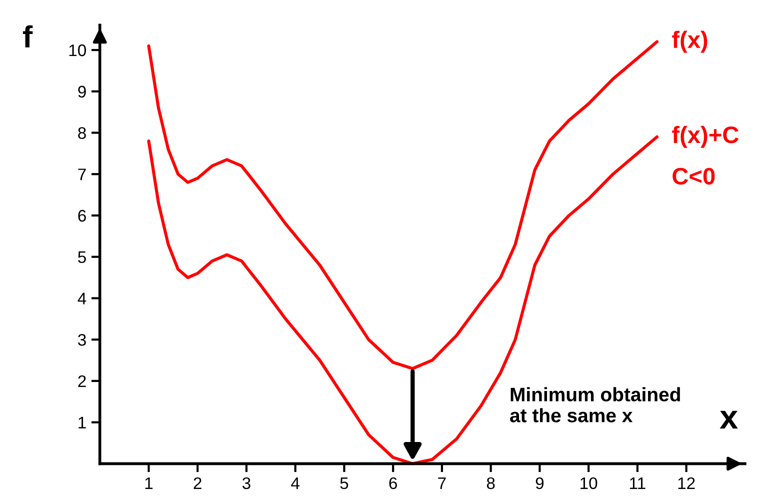 The width and height of the screenshot is (768, 504). What do you see at coordinates (246, 483) in the screenshot?
I see `x-tick-label: 3` at bounding box center [246, 483].